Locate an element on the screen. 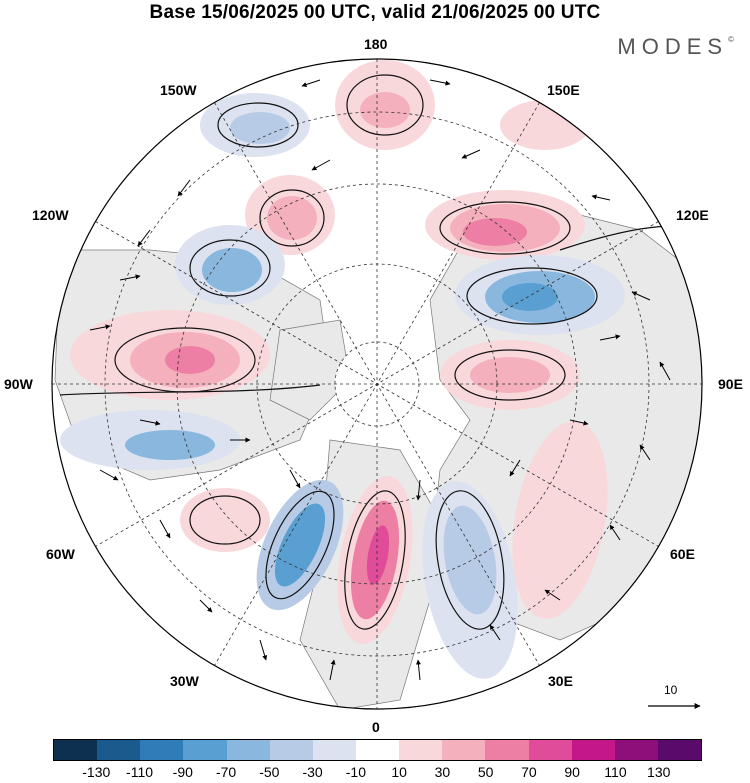  lon-label-0: 0 is located at coordinates (376, 727).